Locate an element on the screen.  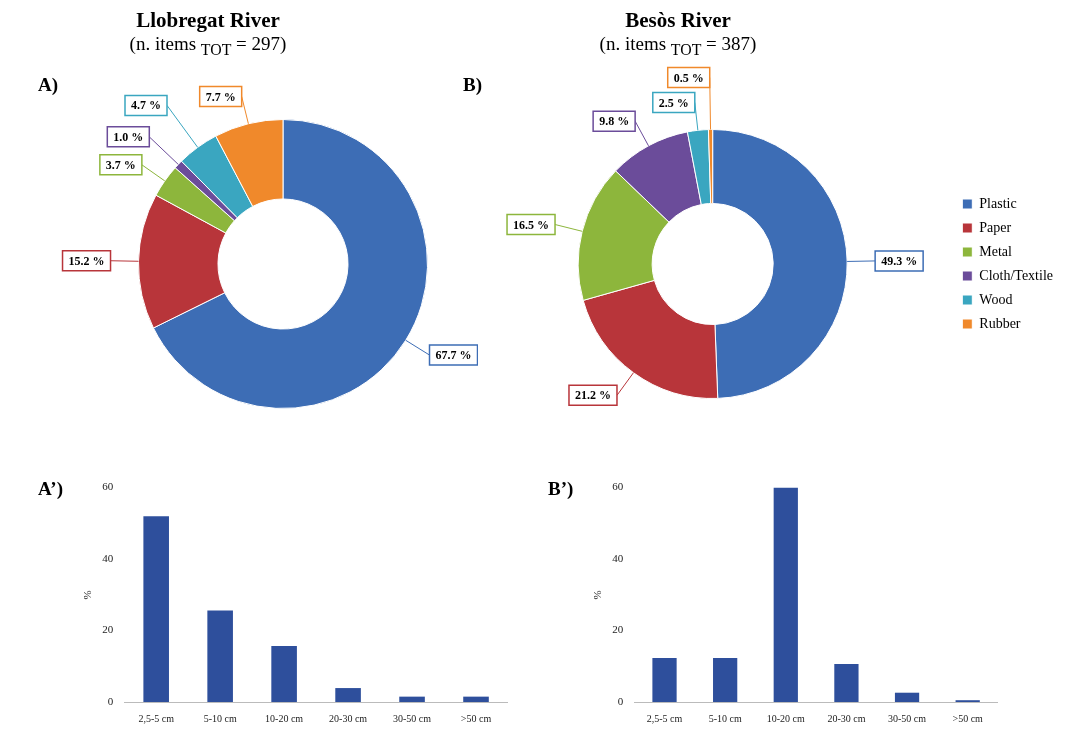
chart-subtitle: (n. items $_{TOT}$ = 297) is located at coordinates (208, 46).